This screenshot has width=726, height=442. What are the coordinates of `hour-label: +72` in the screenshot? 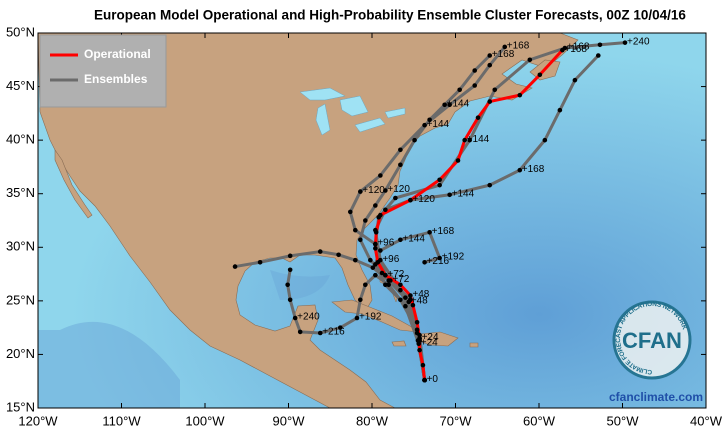 It's located at (400, 279).